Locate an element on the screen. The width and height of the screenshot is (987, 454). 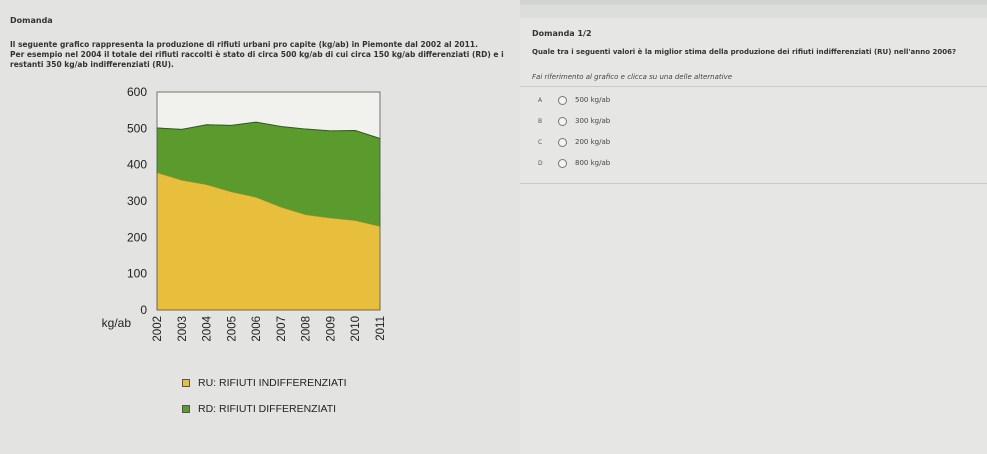
x-tick-label: 2007 is located at coordinates (282, 329).